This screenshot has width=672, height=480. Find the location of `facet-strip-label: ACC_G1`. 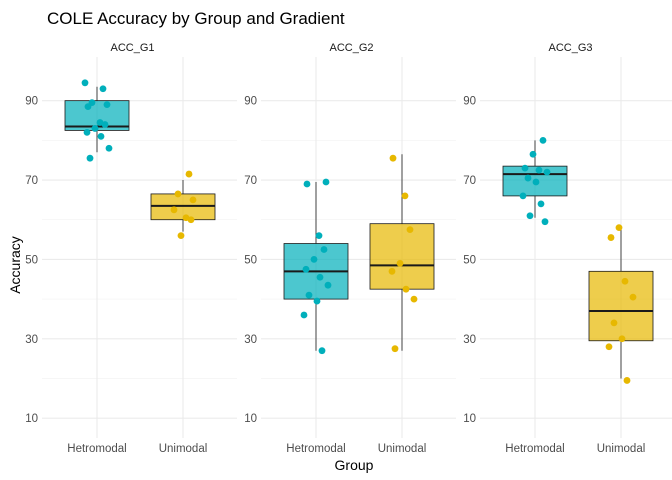

facet-strip-label: ACC_G1 is located at coordinates (132, 48).